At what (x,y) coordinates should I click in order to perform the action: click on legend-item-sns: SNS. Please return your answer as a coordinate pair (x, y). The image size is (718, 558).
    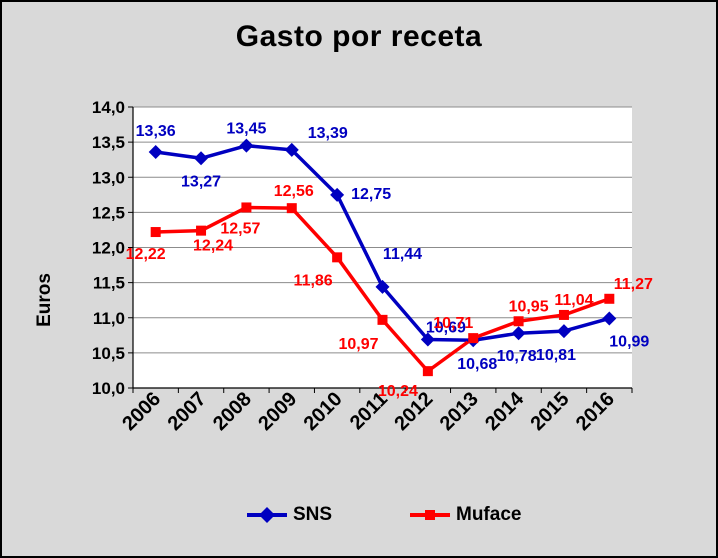
    Looking at the image, I should click on (288, 515).